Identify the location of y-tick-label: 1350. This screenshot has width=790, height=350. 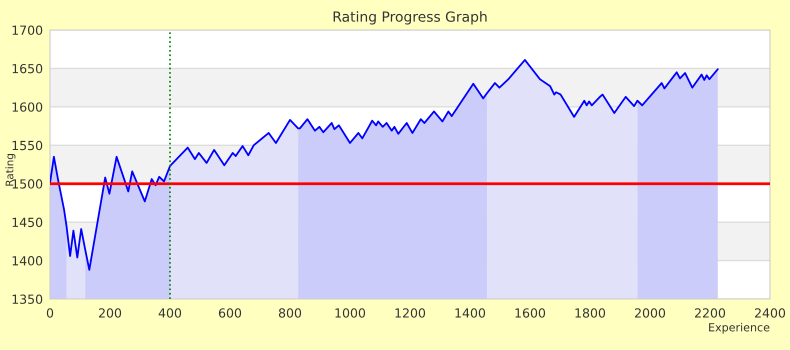
(27, 299).